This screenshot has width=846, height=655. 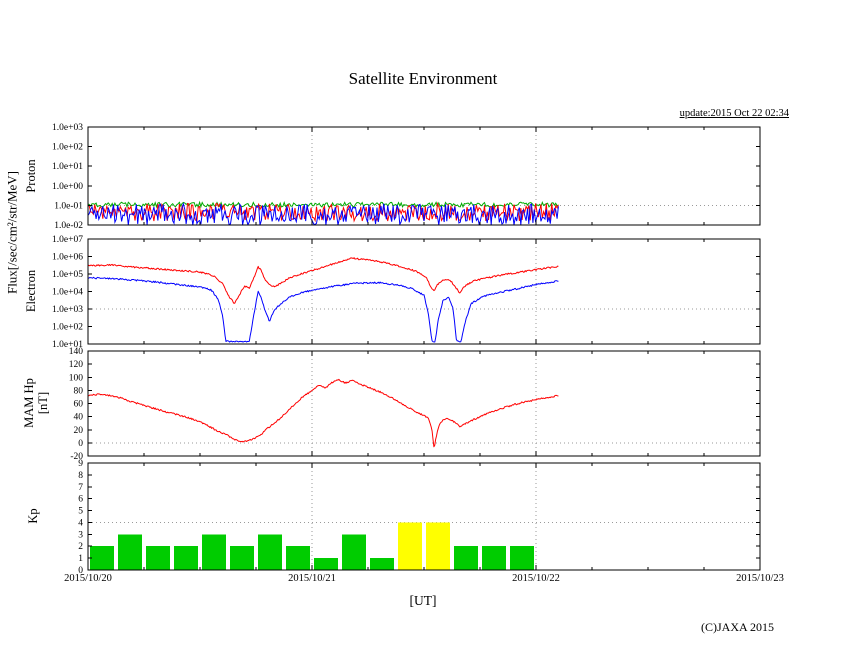 I want to click on electron-high-energy-red, so click(x=323, y=280).